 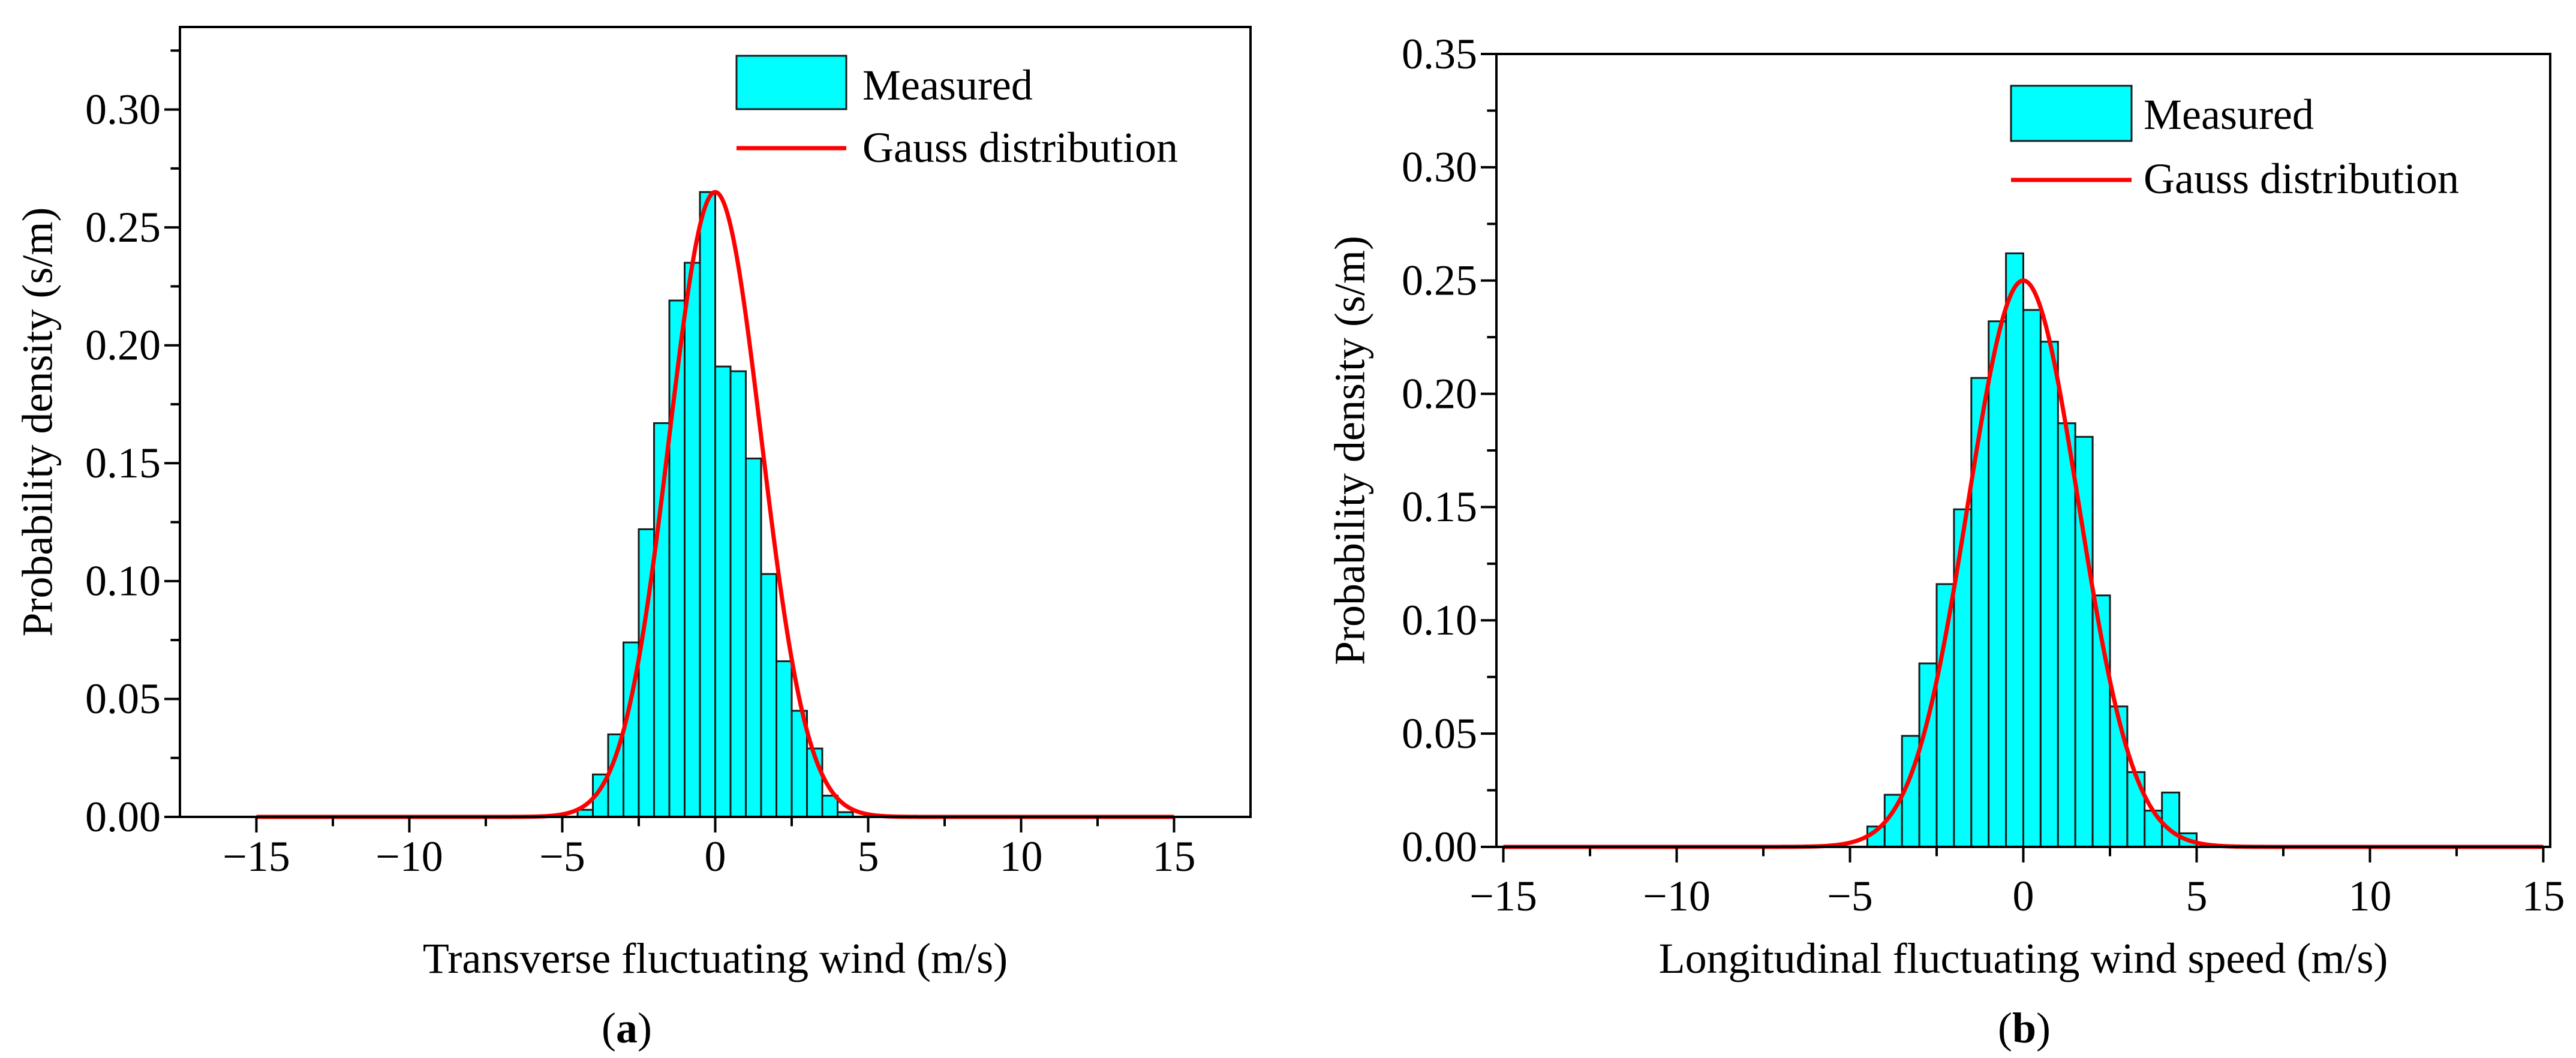 What do you see at coordinates (715, 958) in the screenshot?
I see `x-axis-label-a: Transverse fluctuating wind (m/s)` at bounding box center [715, 958].